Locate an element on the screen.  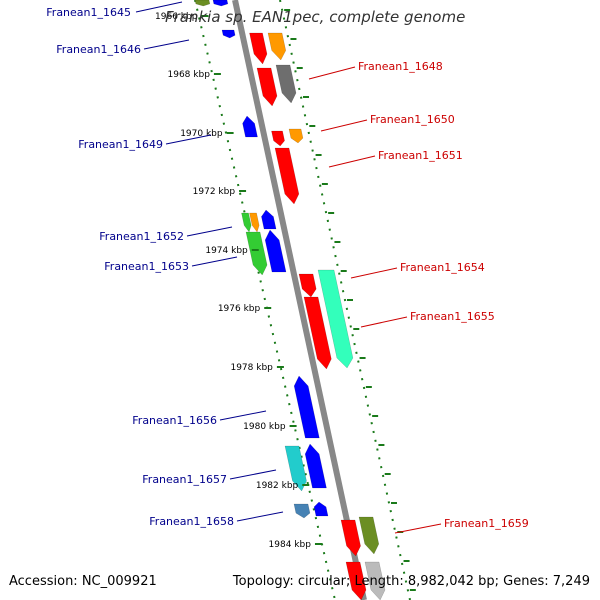
gene-label-left: Franean1_1657 is located at coordinates (184, 479).